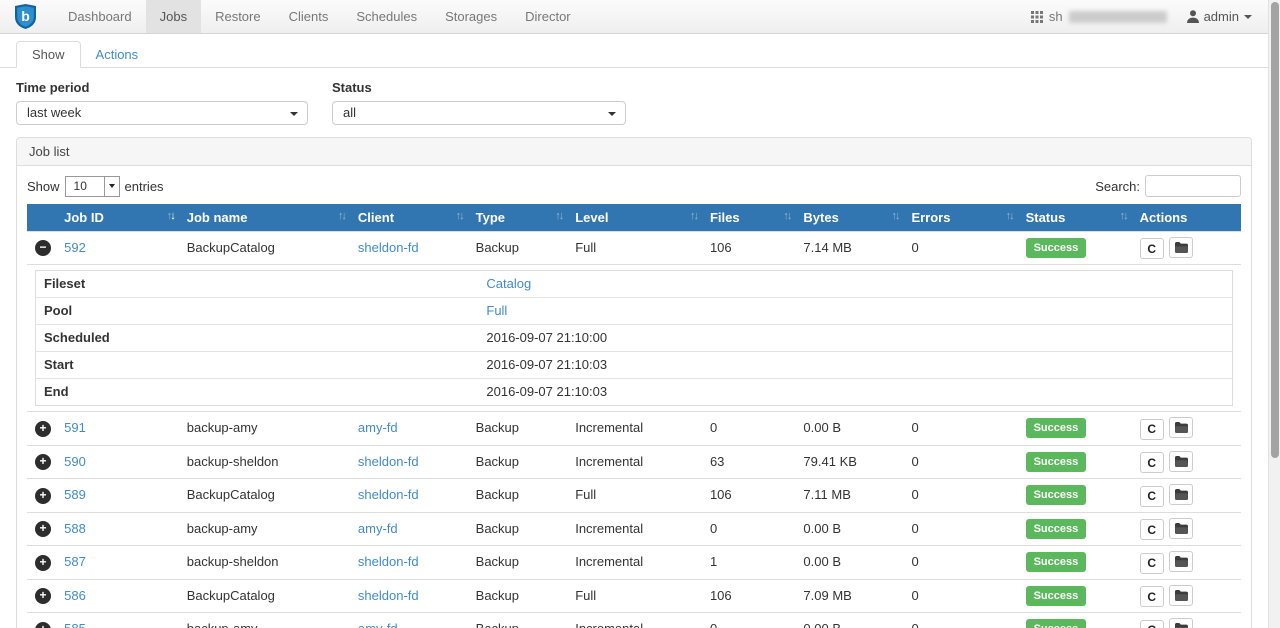 Image resolution: width=1280 pixels, height=628 pixels. I want to click on nav-item-schedules: Schedules, so click(387, 16).